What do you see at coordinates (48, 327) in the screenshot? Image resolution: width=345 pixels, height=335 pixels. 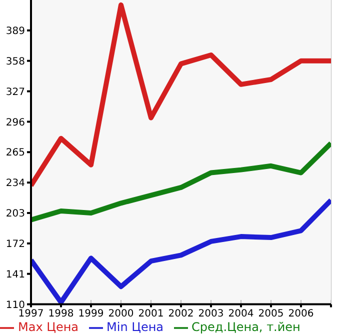 I see `legend-label: Max Цена` at bounding box center [48, 327].